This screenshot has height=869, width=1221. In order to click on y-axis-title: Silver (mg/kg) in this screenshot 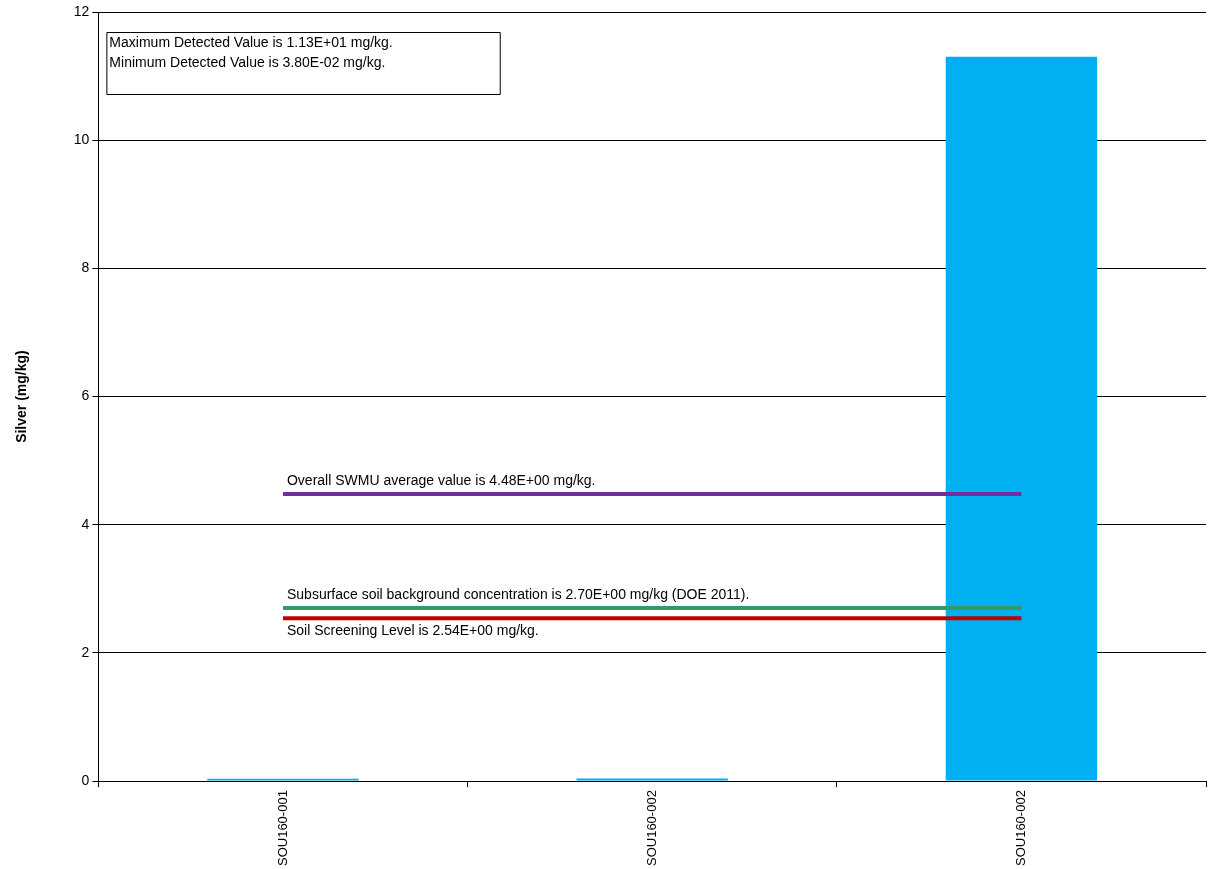, I will do `click(21, 396)`.